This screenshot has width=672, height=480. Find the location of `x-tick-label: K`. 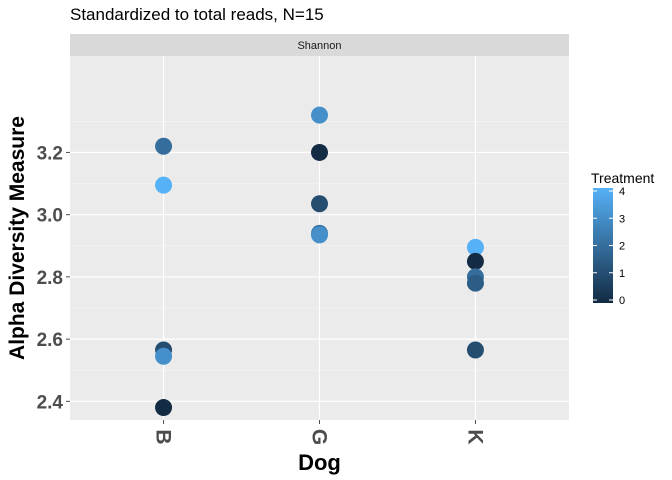

x-tick-label: K is located at coordinates (474, 436).